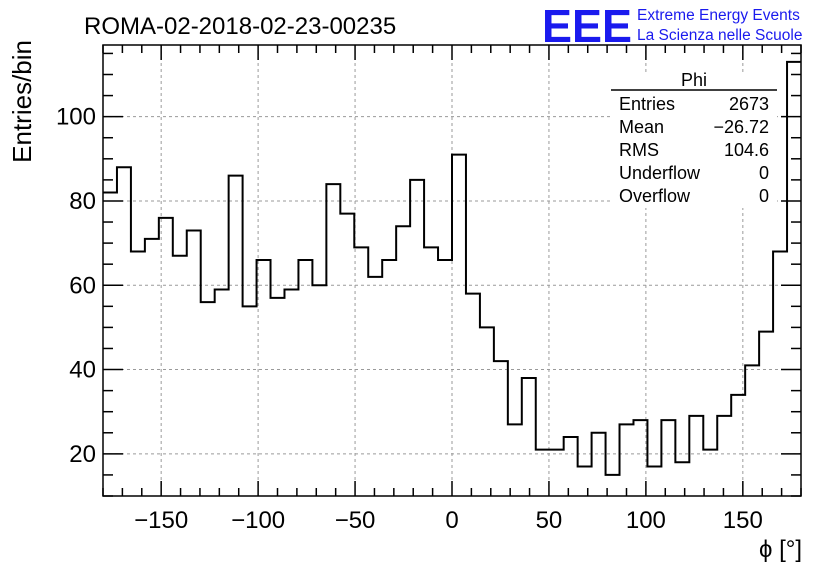 The image size is (836, 577). What do you see at coordinates (641, 127) in the screenshot?
I see `stats-row-label: Mean` at bounding box center [641, 127].